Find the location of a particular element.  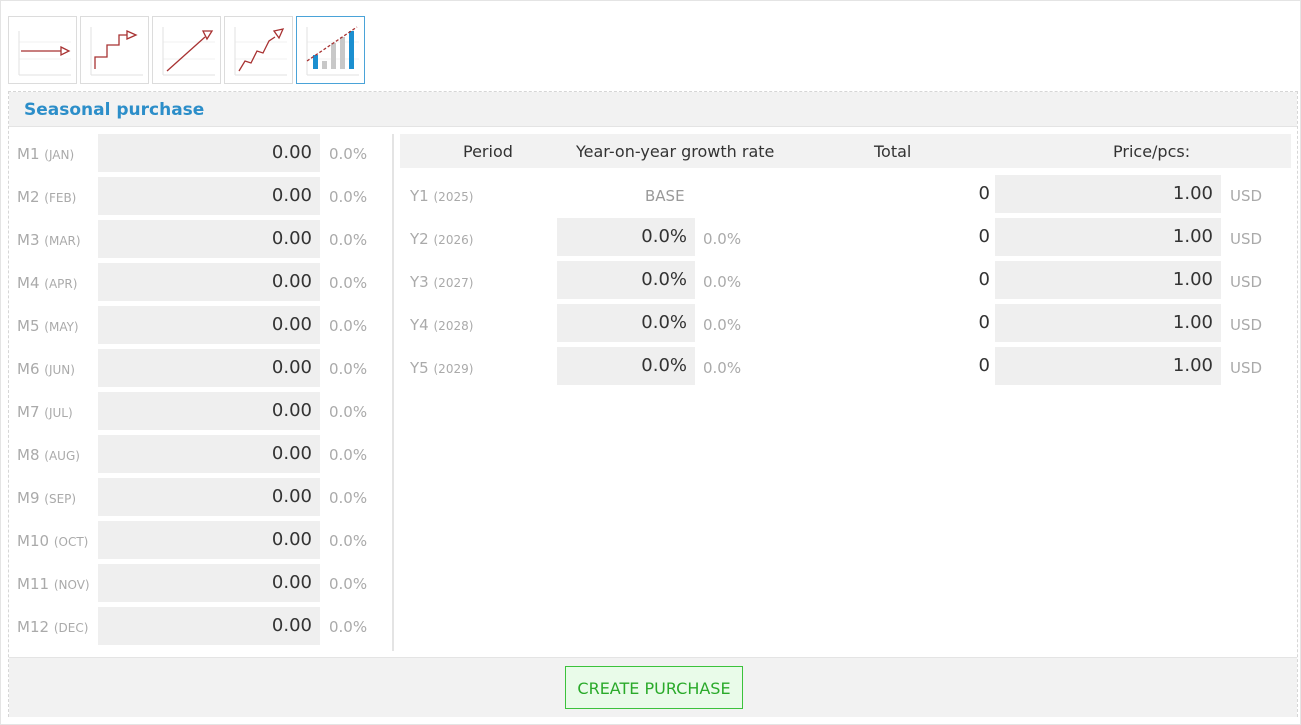

year-label: Y2 (2026) is located at coordinates (442, 239).